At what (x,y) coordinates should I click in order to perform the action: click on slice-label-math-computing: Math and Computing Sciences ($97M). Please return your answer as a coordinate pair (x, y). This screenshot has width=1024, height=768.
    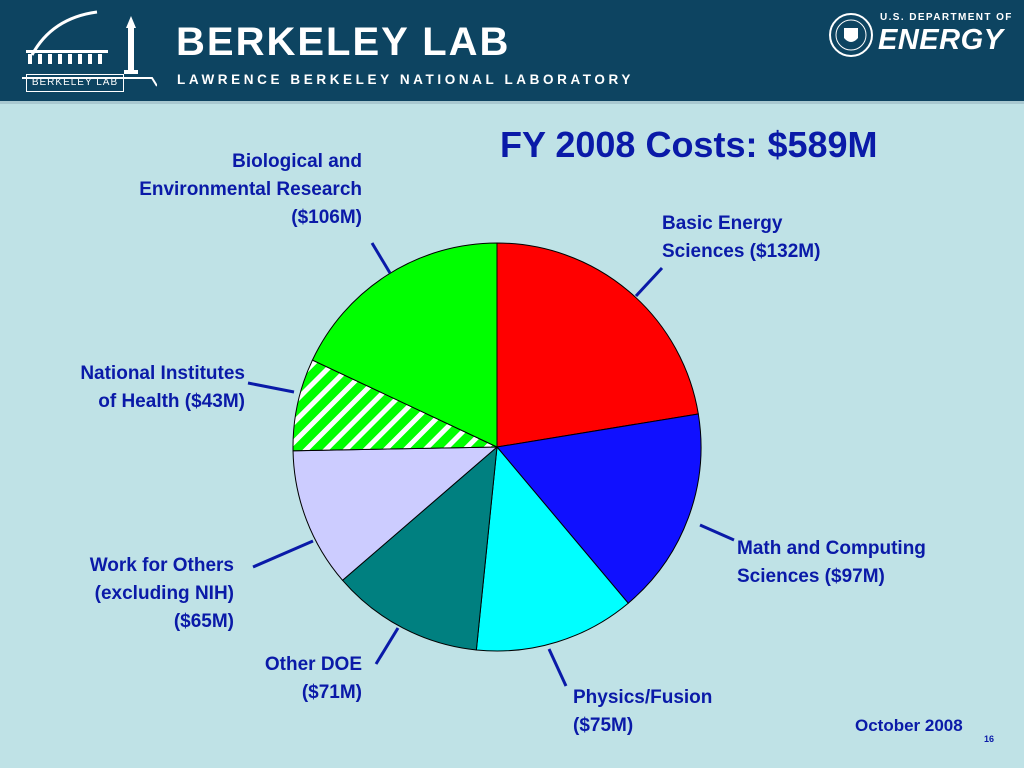
    Looking at the image, I should click on (831, 562).